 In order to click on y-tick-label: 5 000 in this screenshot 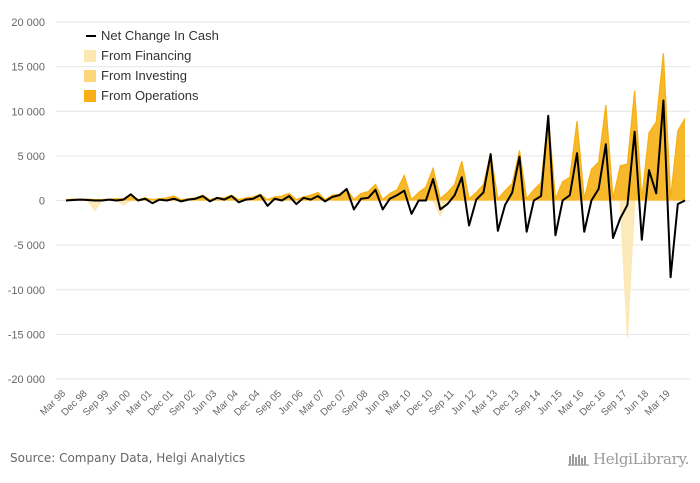, I will do `click(31, 157)`.